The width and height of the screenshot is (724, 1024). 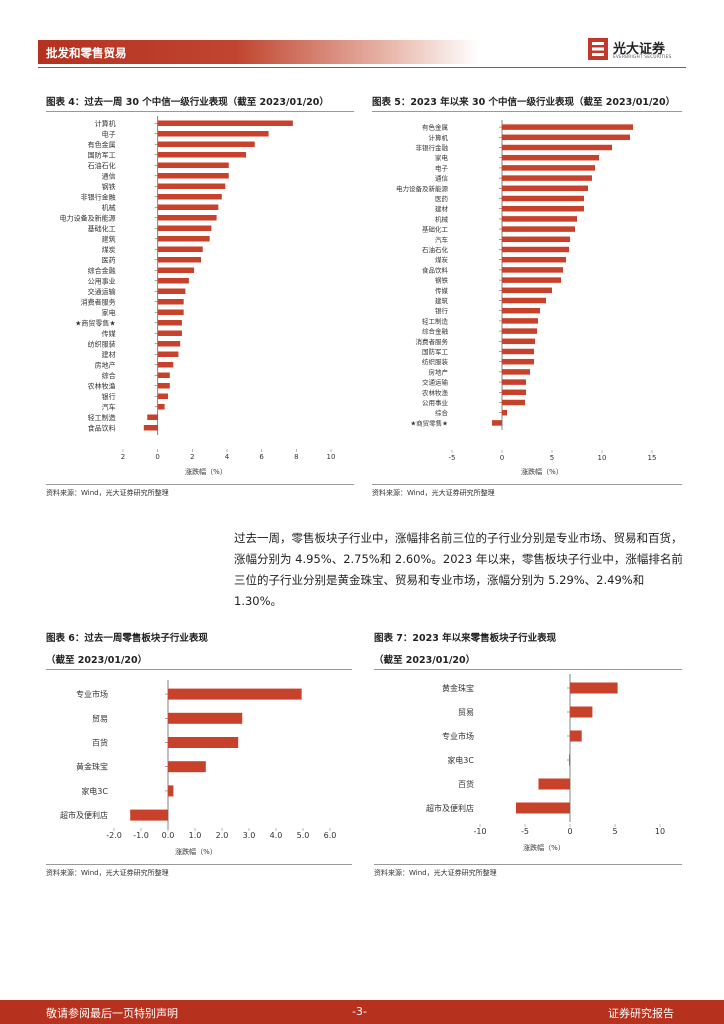 I want to click on category-label: 医药, so click(x=109, y=259).